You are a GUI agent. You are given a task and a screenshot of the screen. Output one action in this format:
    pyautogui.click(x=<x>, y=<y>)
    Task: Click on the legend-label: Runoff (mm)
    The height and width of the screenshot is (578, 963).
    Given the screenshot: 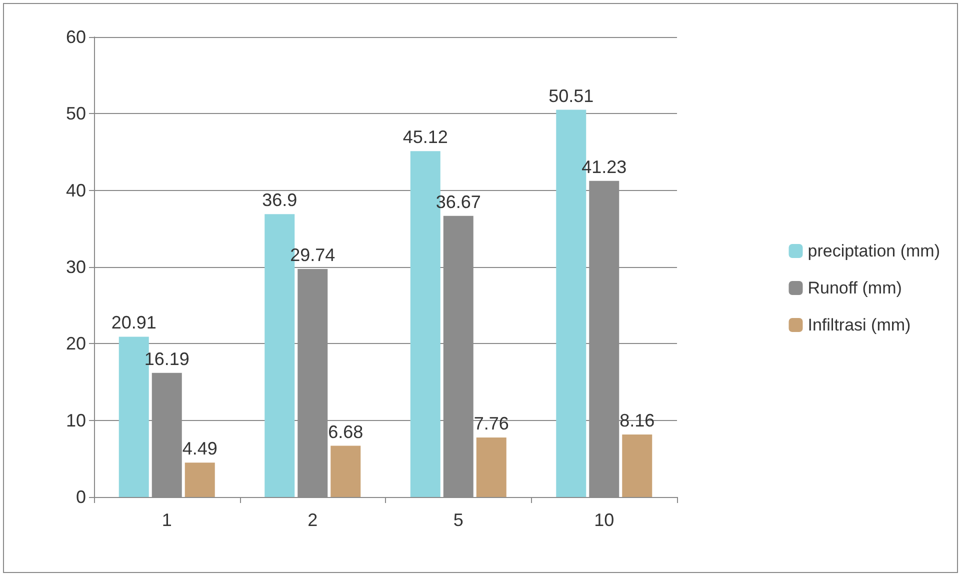 What is the action you would take?
    pyautogui.click(x=855, y=288)
    